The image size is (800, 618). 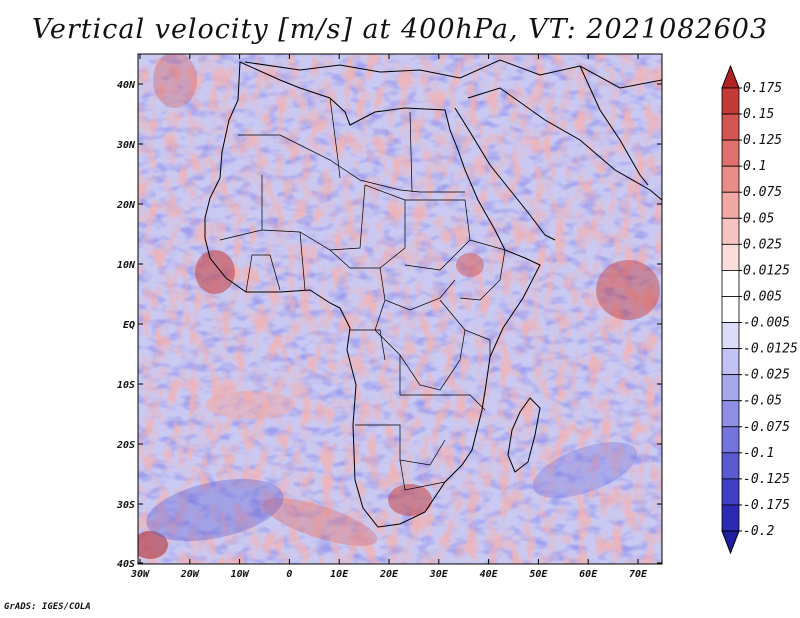 What do you see at coordinates (422, 475) in the screenshot?
I see `border-south-africa` at bounding box center [422, 475].